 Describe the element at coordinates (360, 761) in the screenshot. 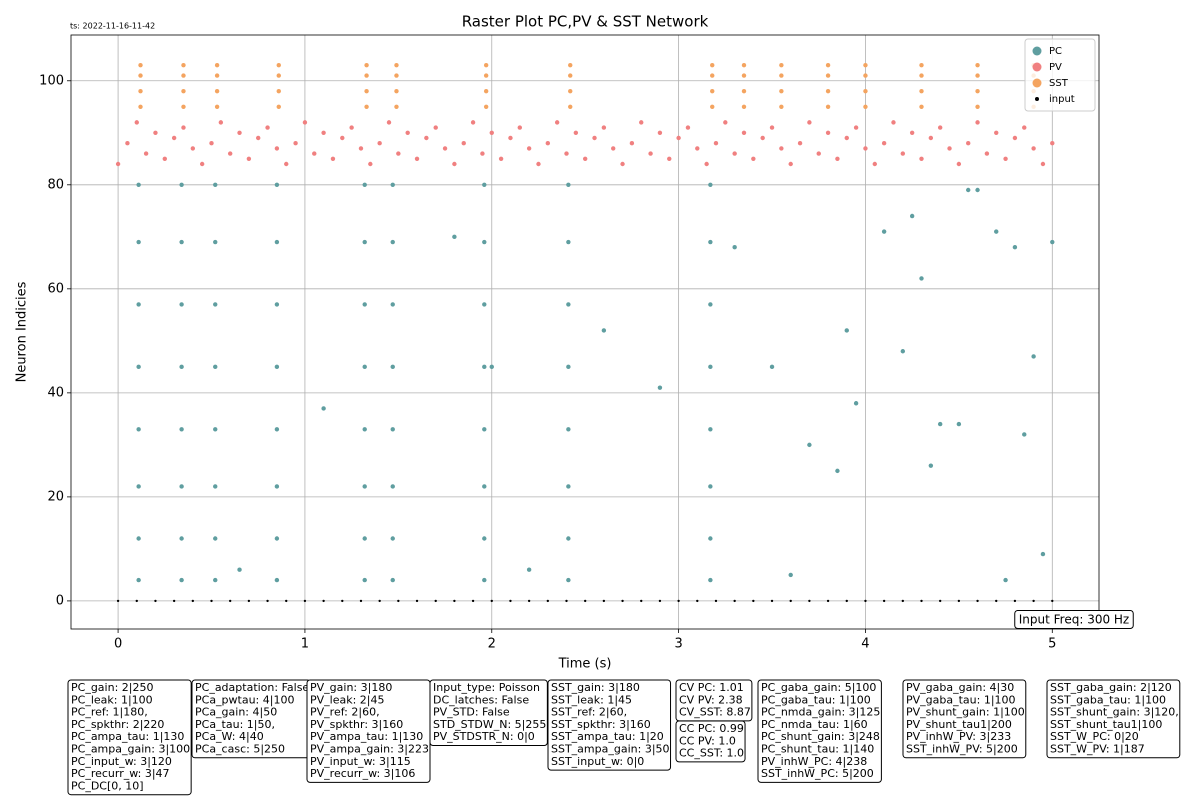

I see `param-line: PV_input_w: 3|115` at that location.